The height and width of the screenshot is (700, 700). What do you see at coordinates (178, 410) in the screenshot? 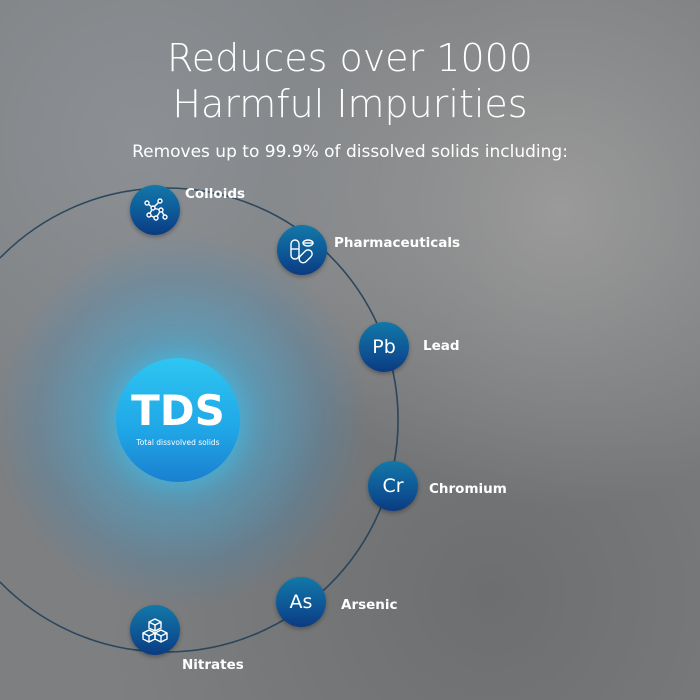
I see `tds-abbr: TDS` at bounding box center [178, 410].